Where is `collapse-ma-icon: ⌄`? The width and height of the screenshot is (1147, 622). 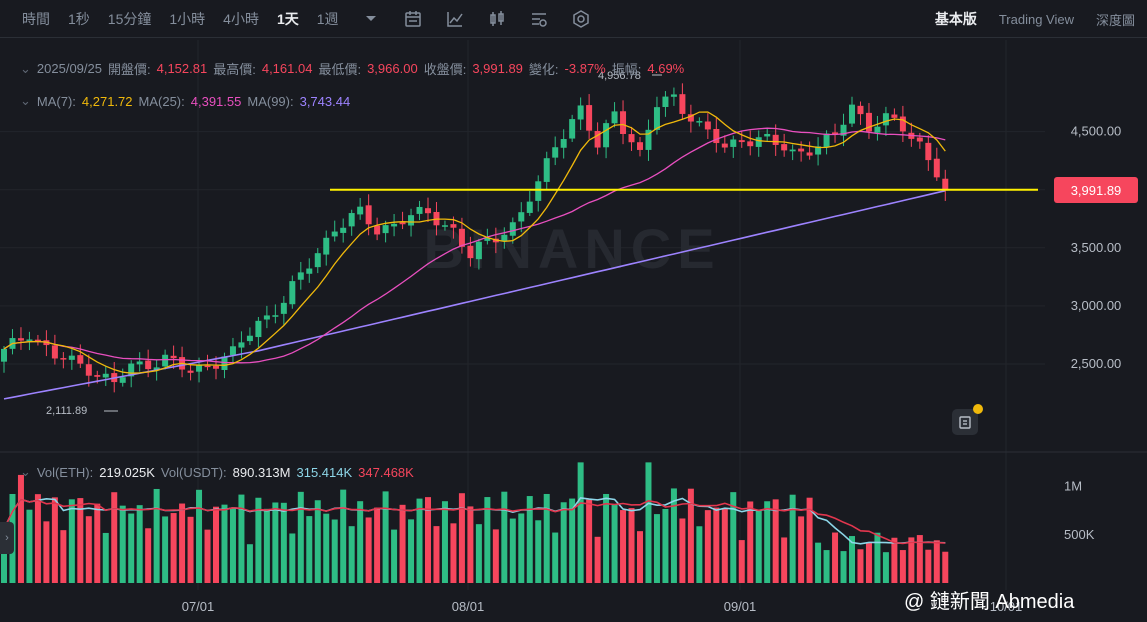
collapse-ma-icon: ⌄ is located at coordinates (25, 100).